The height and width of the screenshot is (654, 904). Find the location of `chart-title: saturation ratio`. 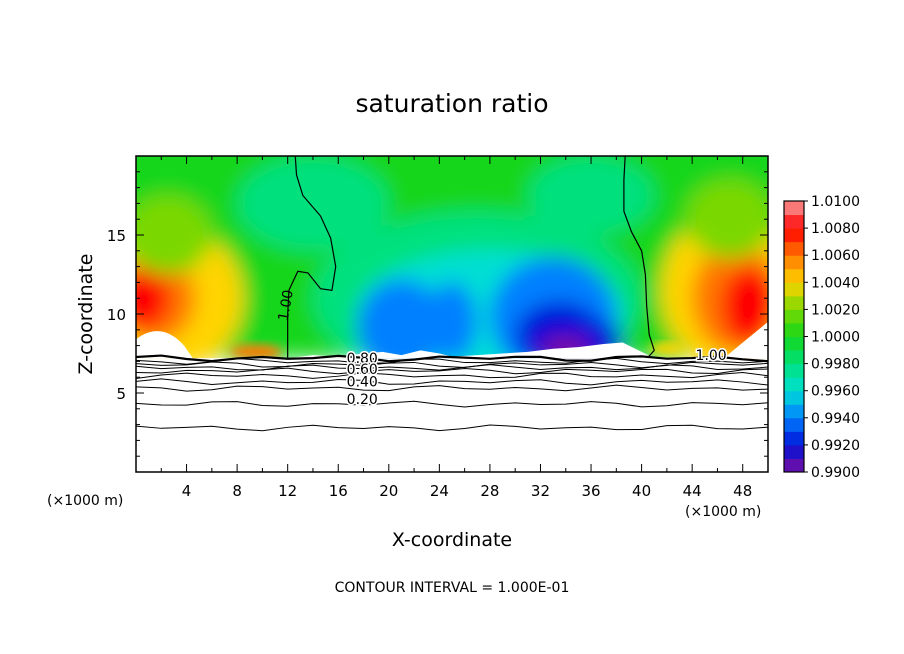

chart-title: saturation ratio is located at coordinates (451, 103).